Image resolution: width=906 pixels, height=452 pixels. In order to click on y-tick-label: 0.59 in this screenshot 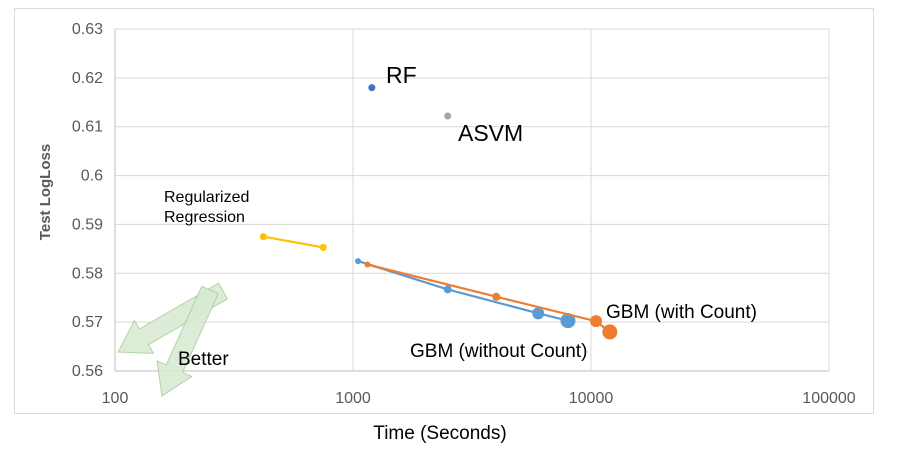, I will do `click(87, 224)`.